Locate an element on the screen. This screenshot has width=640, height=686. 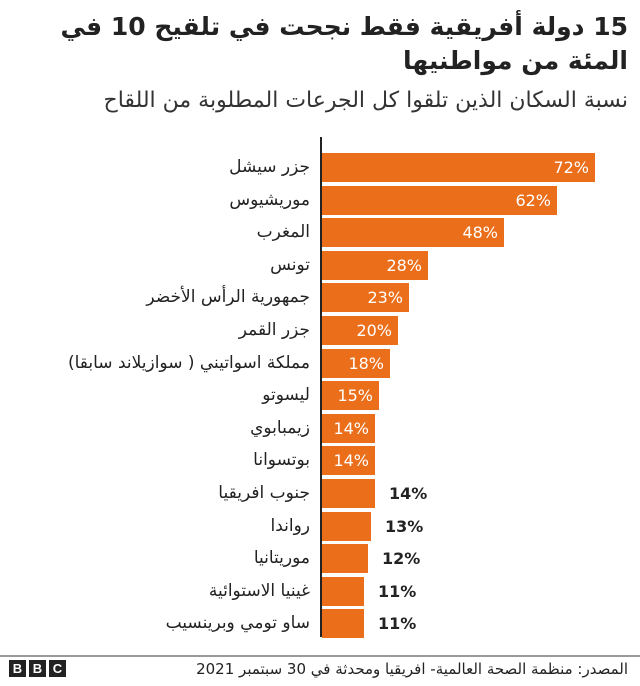
category-label: ليسوتو is located at coordinates (286, 395).